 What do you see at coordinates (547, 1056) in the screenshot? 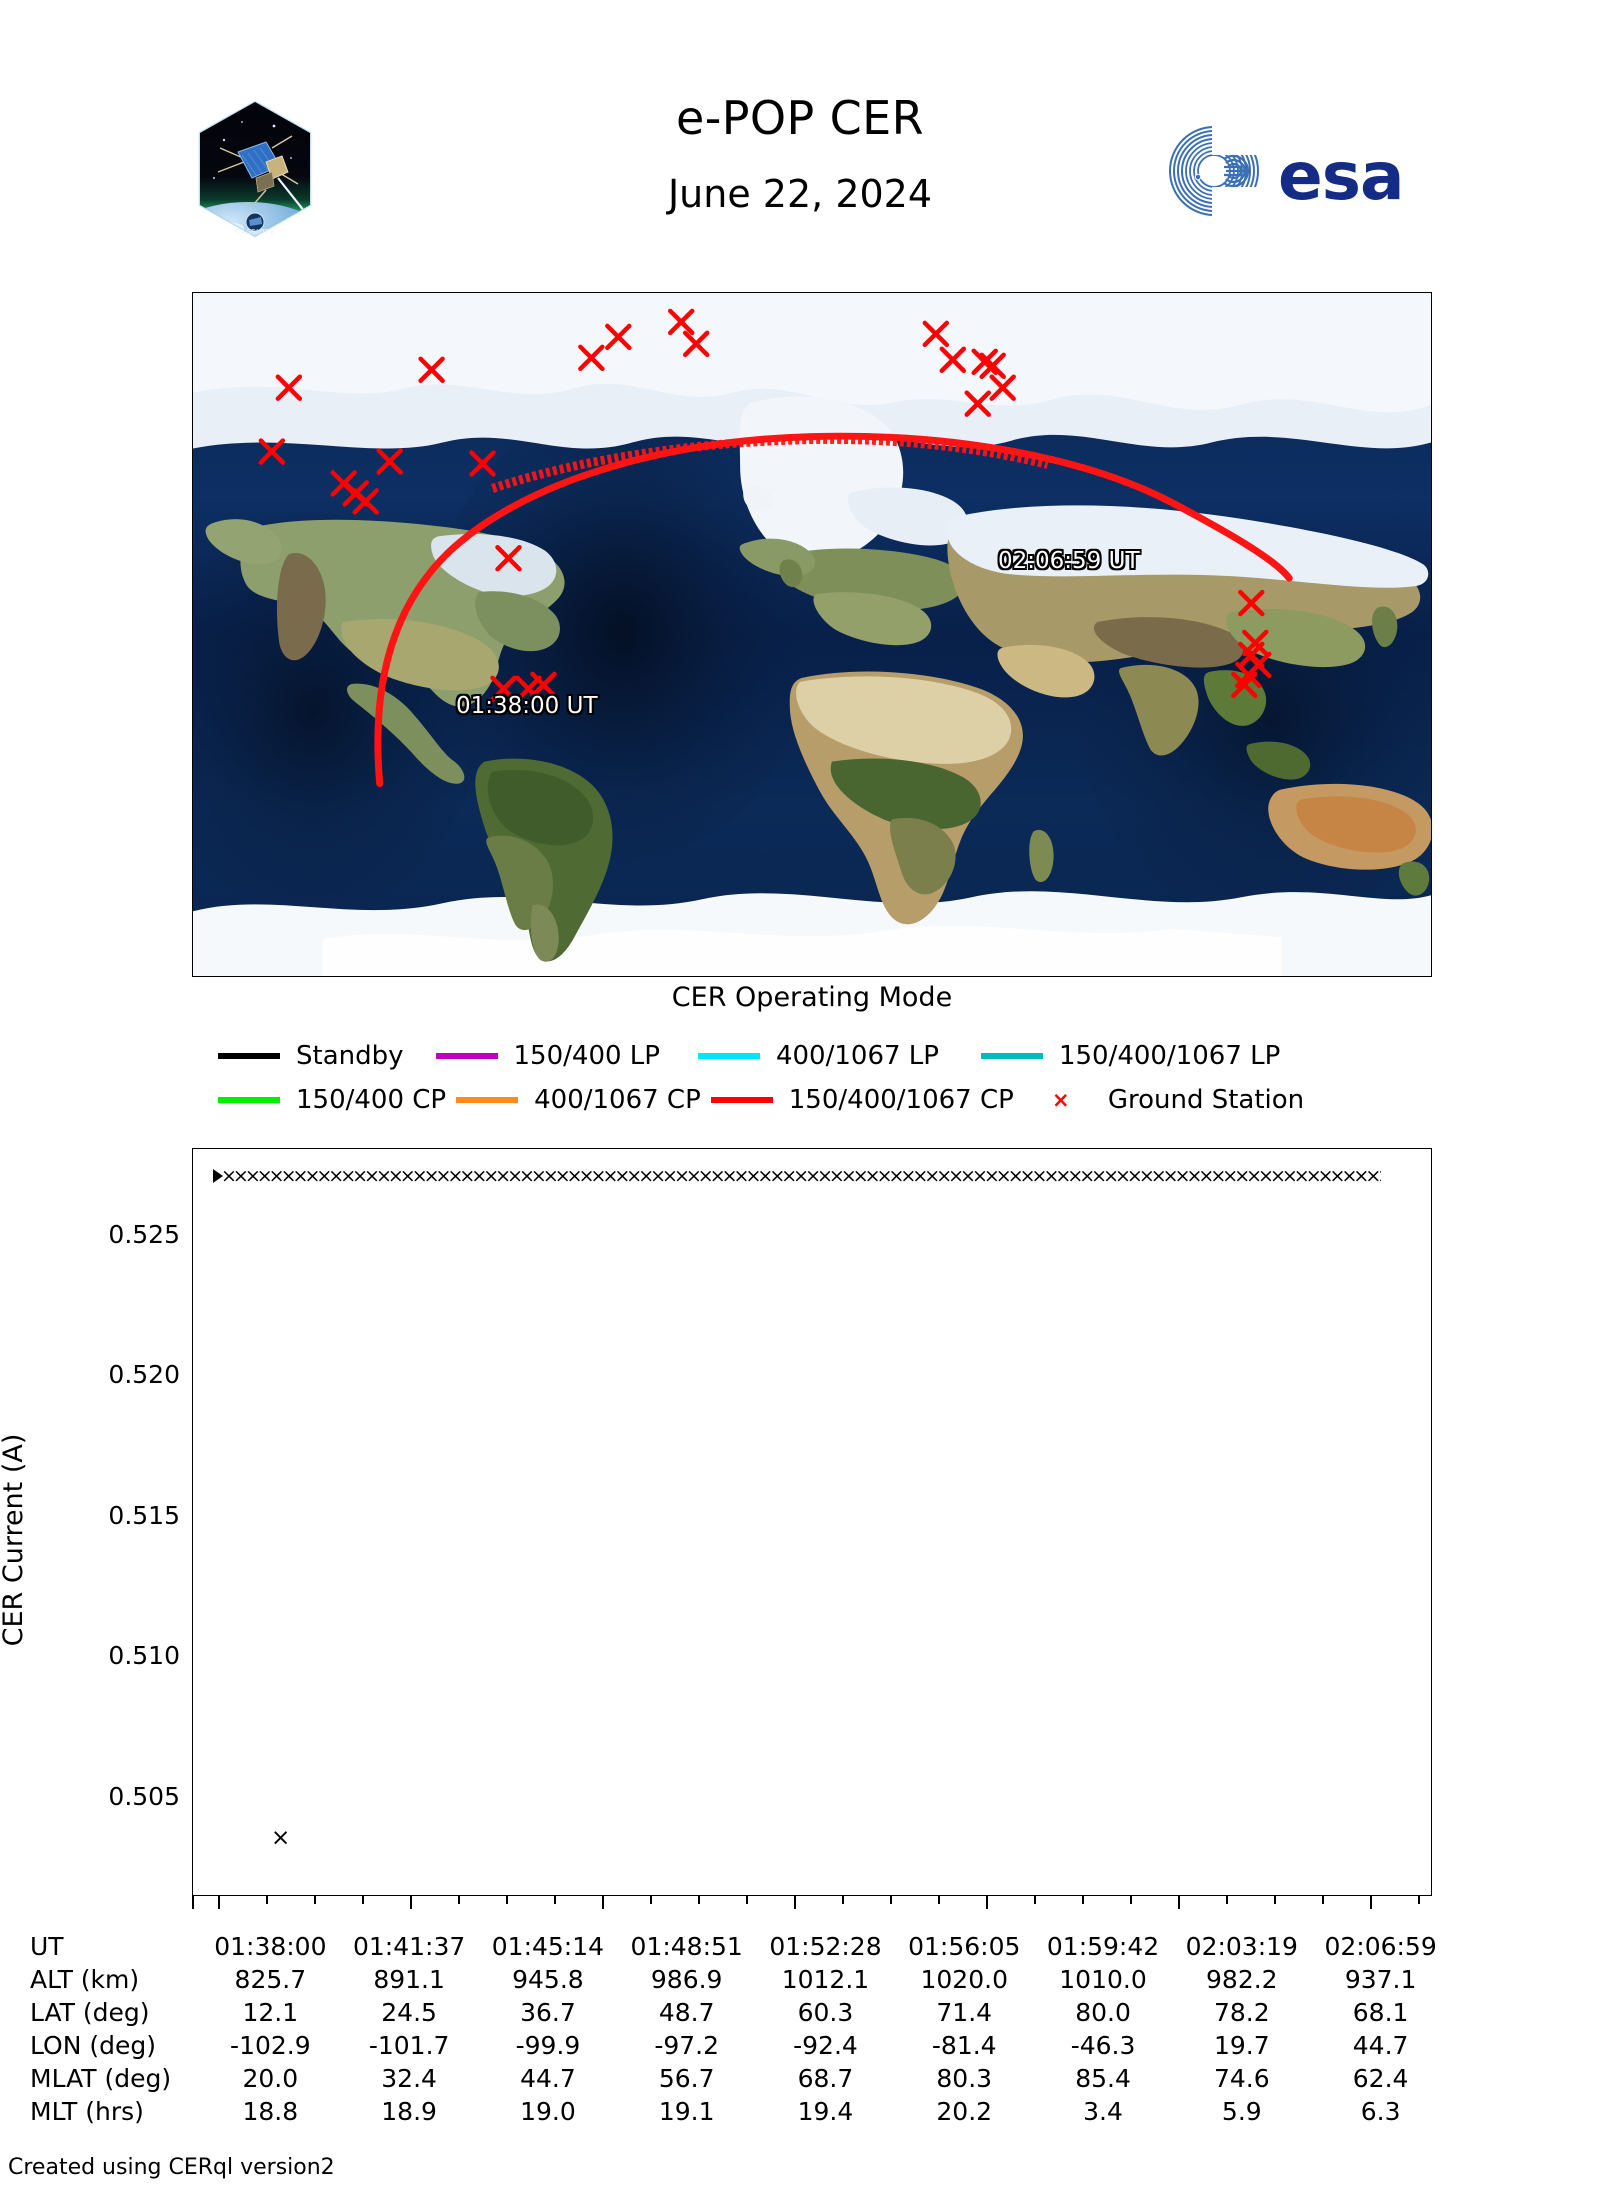
I see `legend-item-150-400-lp: 150/400 LP` at bounding box center [547, 1056].